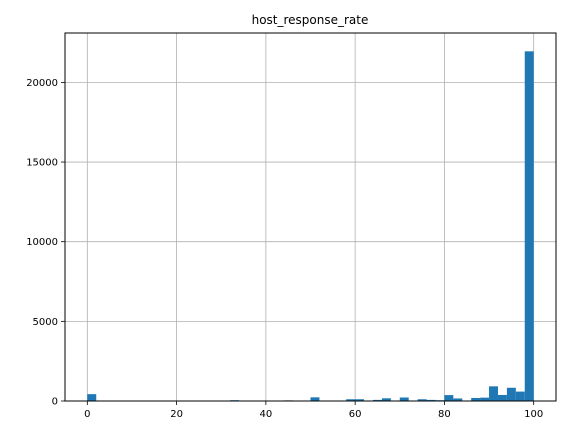 This screenshot has height=435, width=569. What do you see at coordinates (355, 414) in the screenshot?
I see `x-tick-label: 60` at bounding box center [355, 414].